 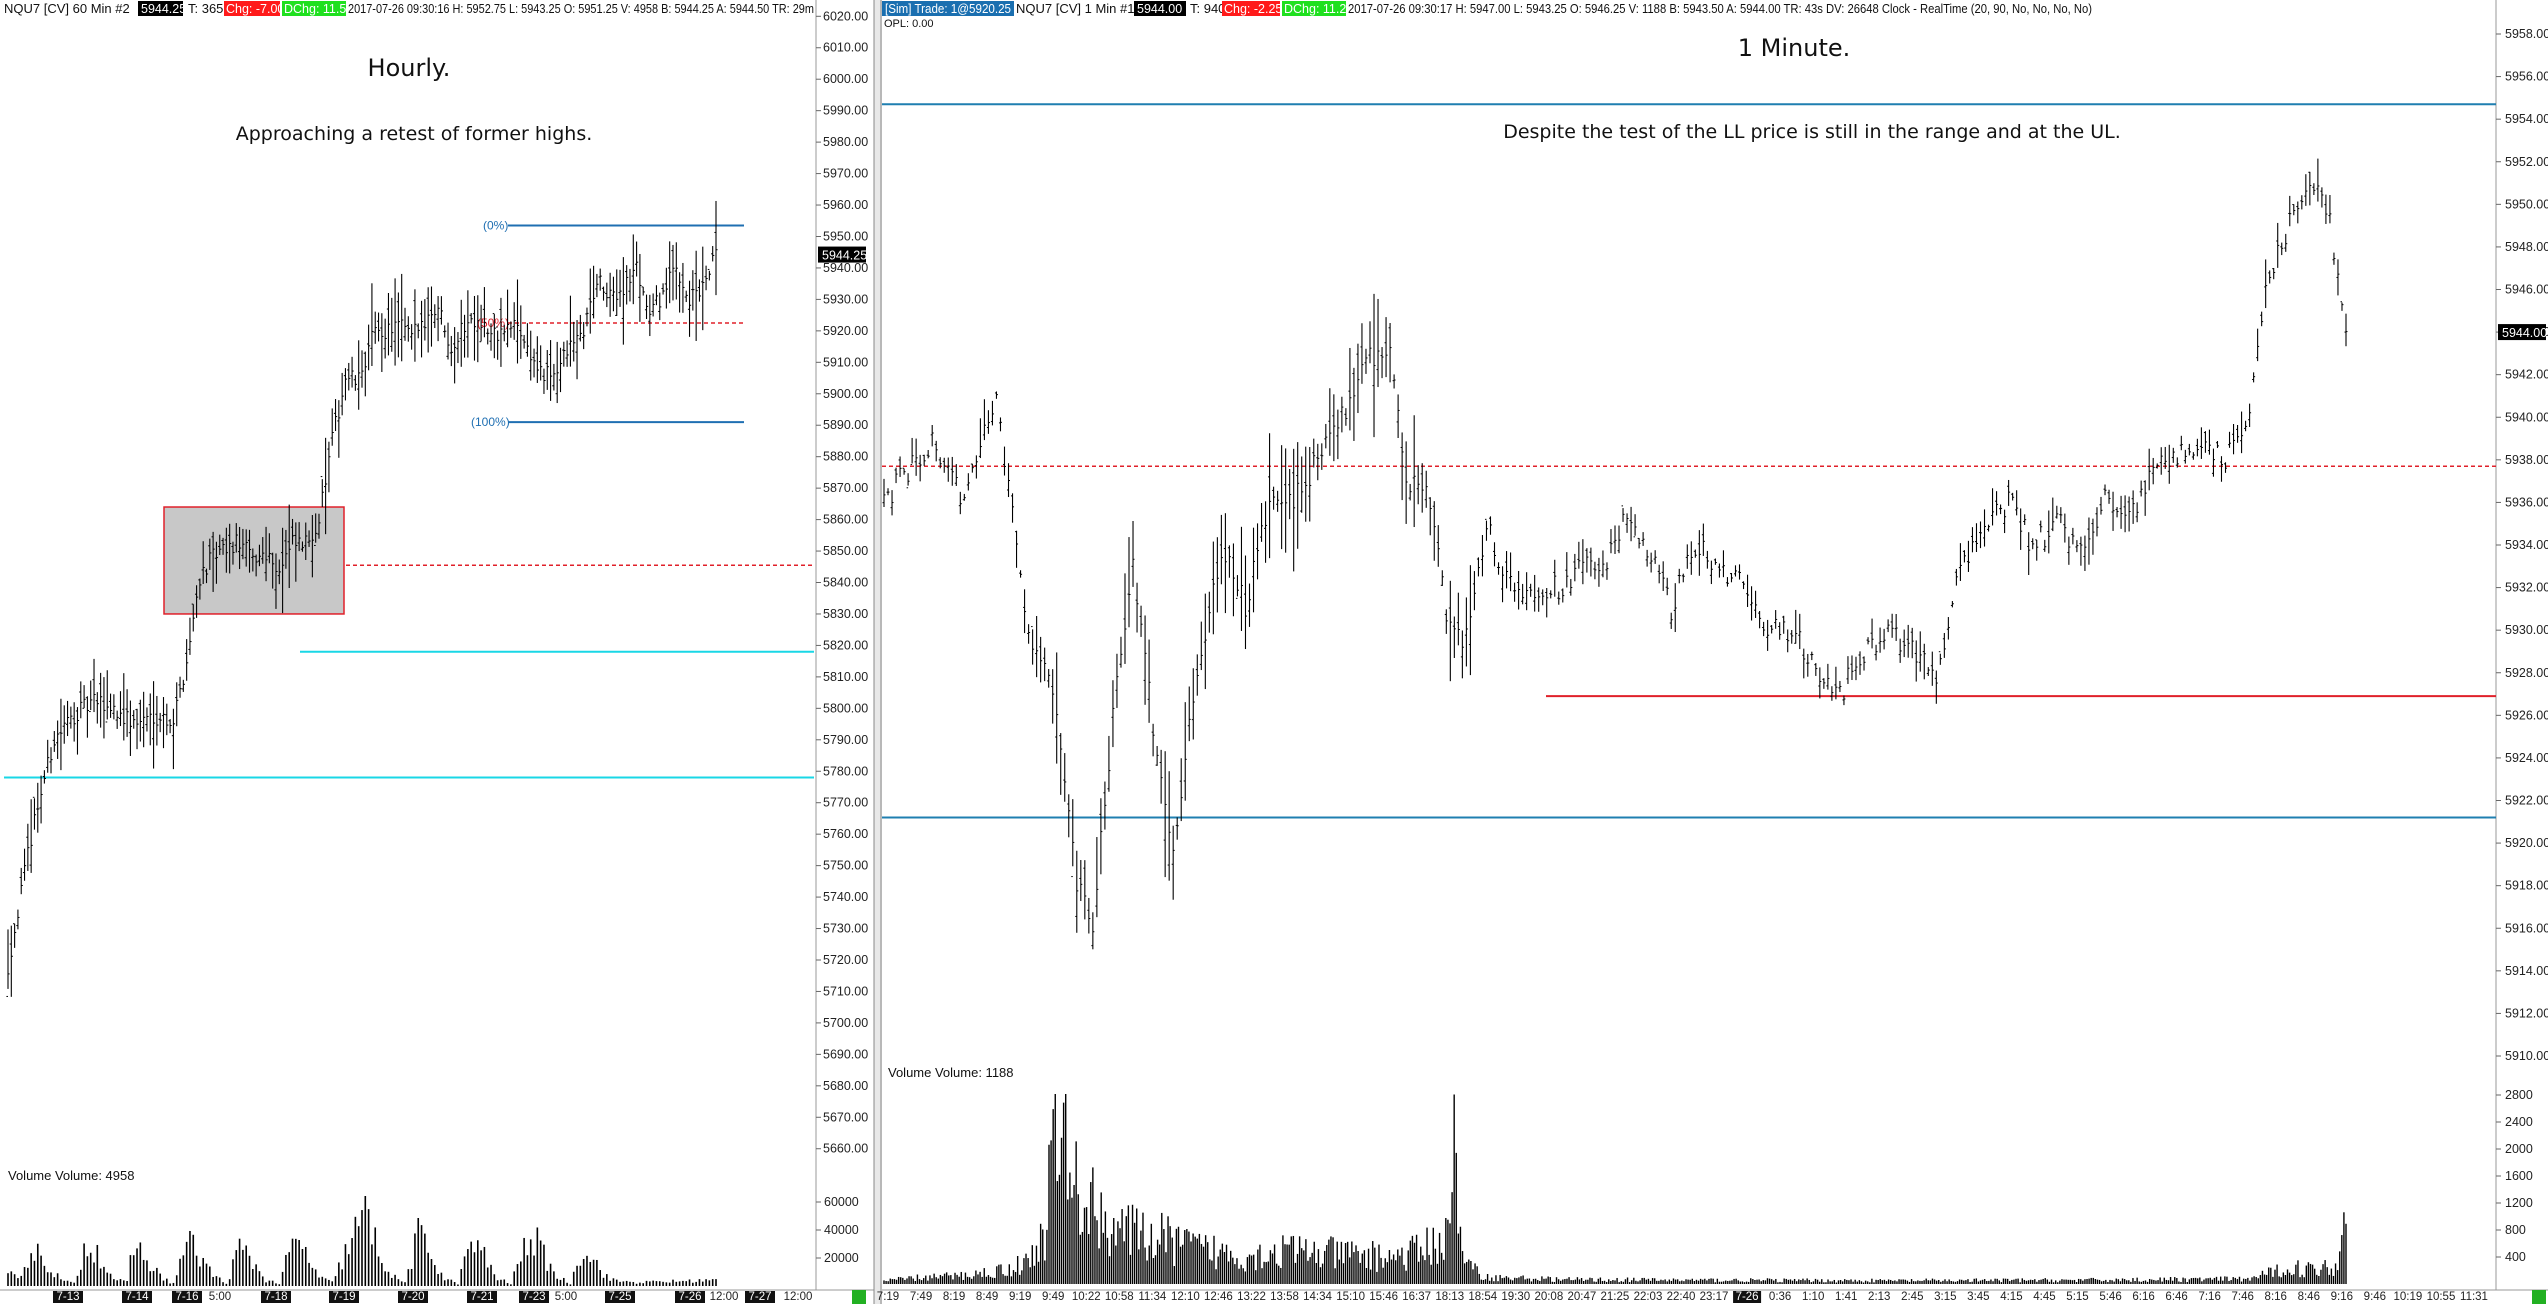 I want to click on one-minute-time-label: 8:49, so click(x=987, y=1297).